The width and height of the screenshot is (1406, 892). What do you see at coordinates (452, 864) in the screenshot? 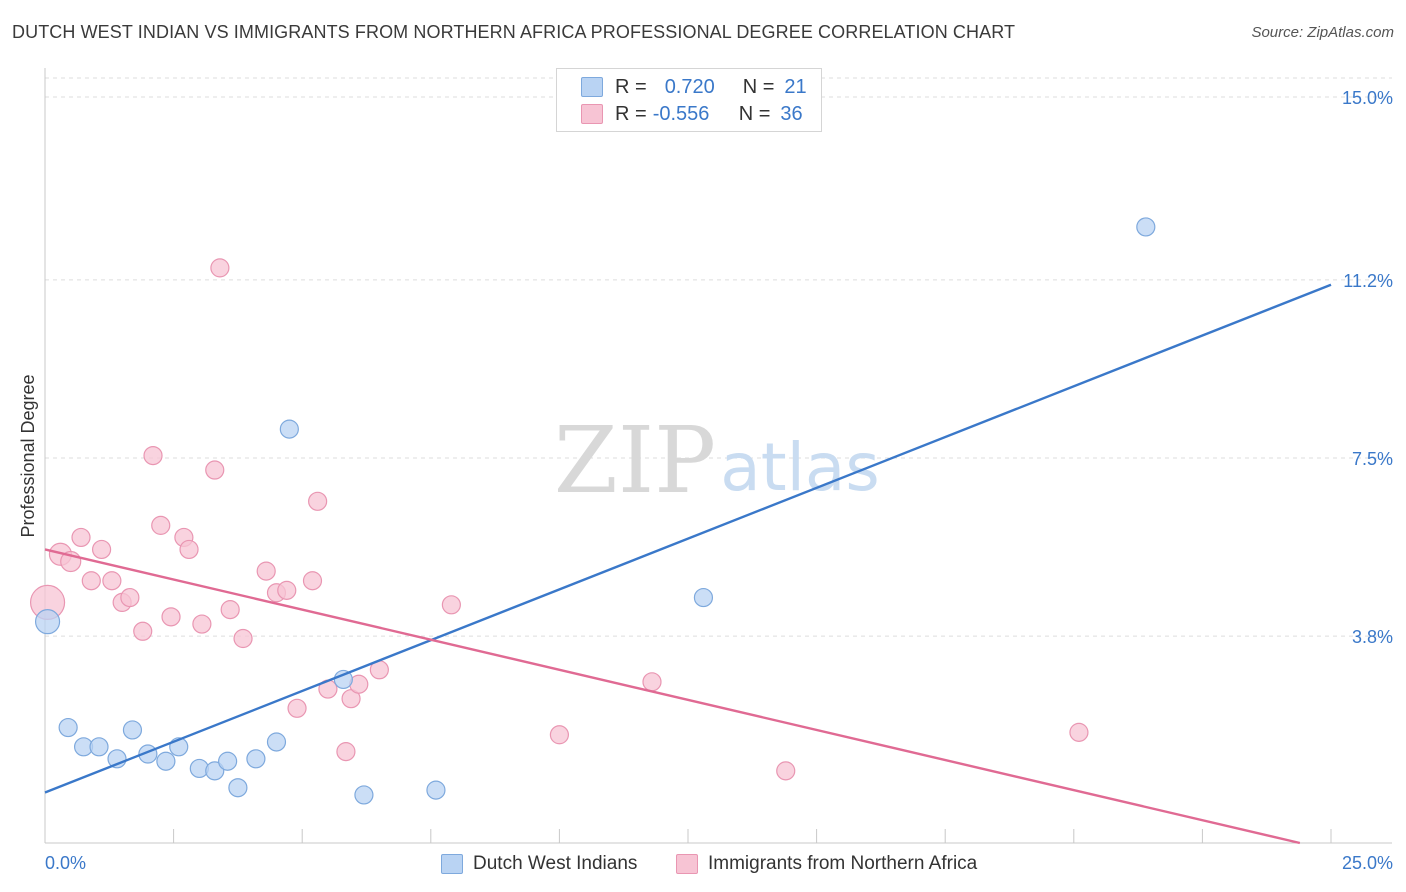
I see `bottom-legend-swatch-blue` at bounding box center [452, 864].